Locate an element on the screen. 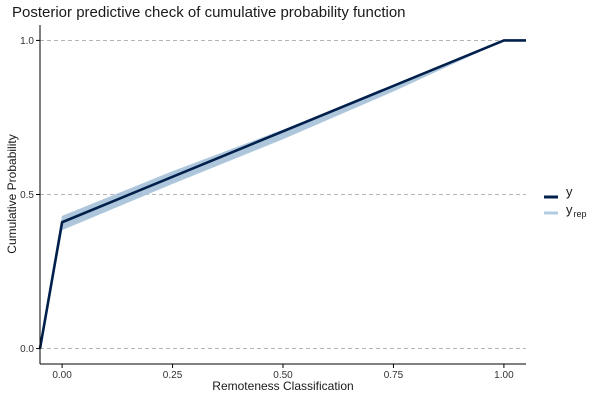 The image size is (600, 400). x-tick-label-1: 0.25 is located at coordinates (173, 375).